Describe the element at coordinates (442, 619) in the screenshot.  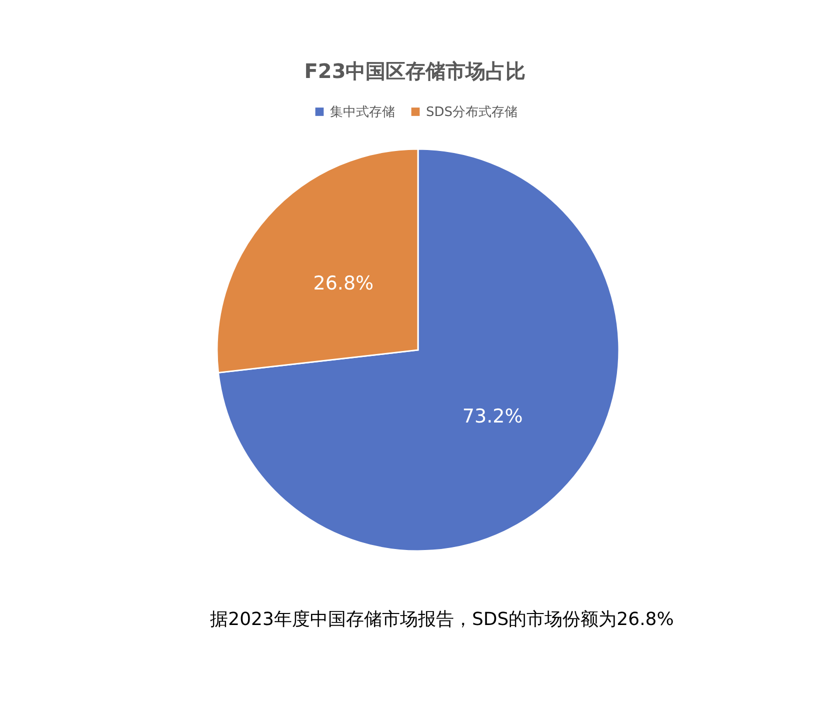
I see `text: 据2023年度中国存储市场报告，SDS的市场份额为26.8%` at that location.